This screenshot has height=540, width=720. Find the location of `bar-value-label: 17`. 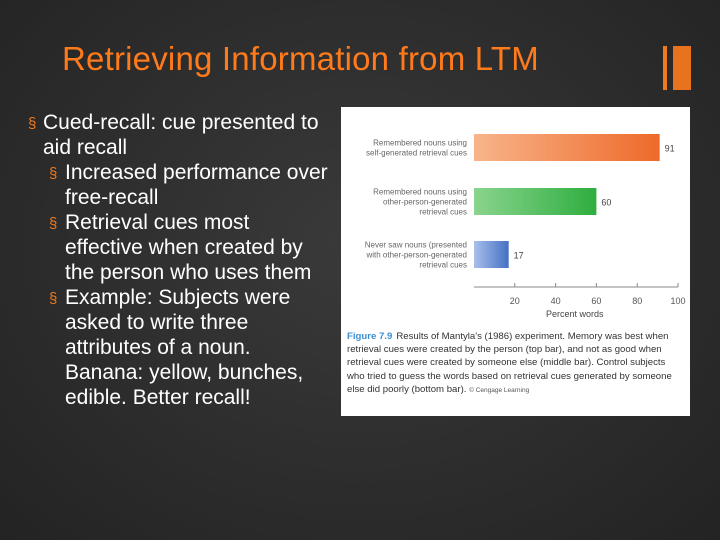

bar-value-label: 17 is located at coordinates (519, 256).